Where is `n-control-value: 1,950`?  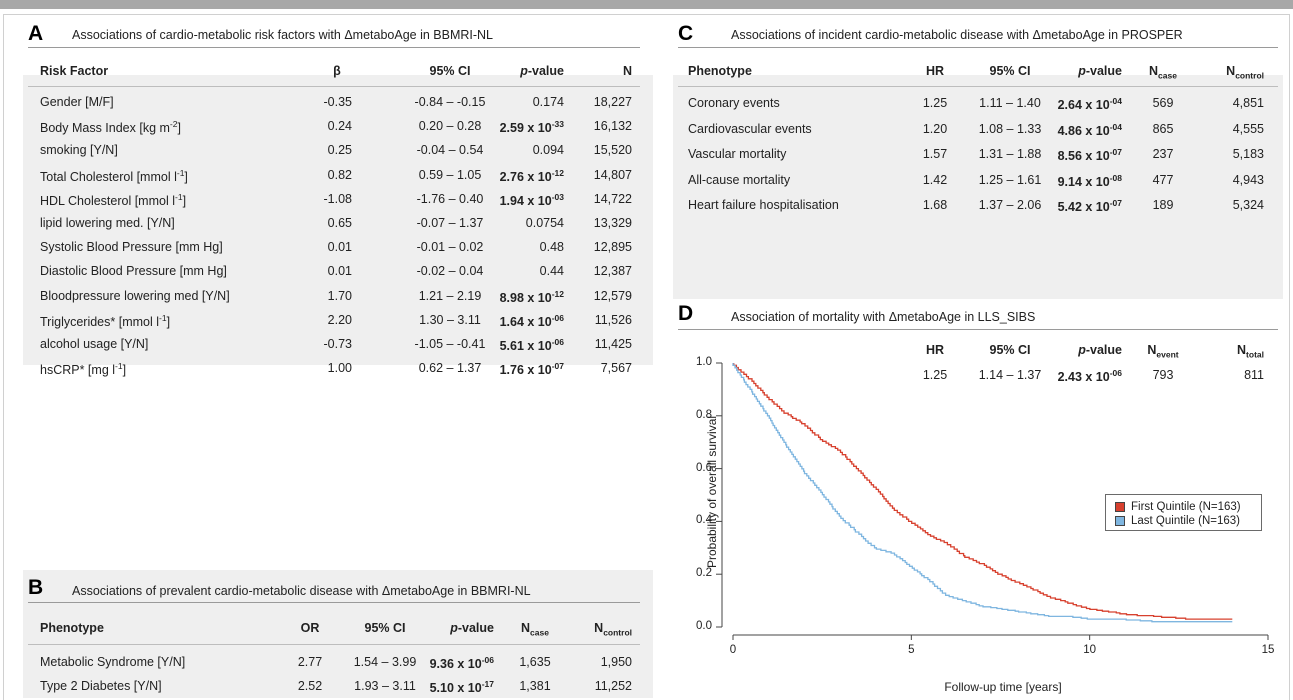 n-control-value: 1,950 is located at coordinates (616, 662).